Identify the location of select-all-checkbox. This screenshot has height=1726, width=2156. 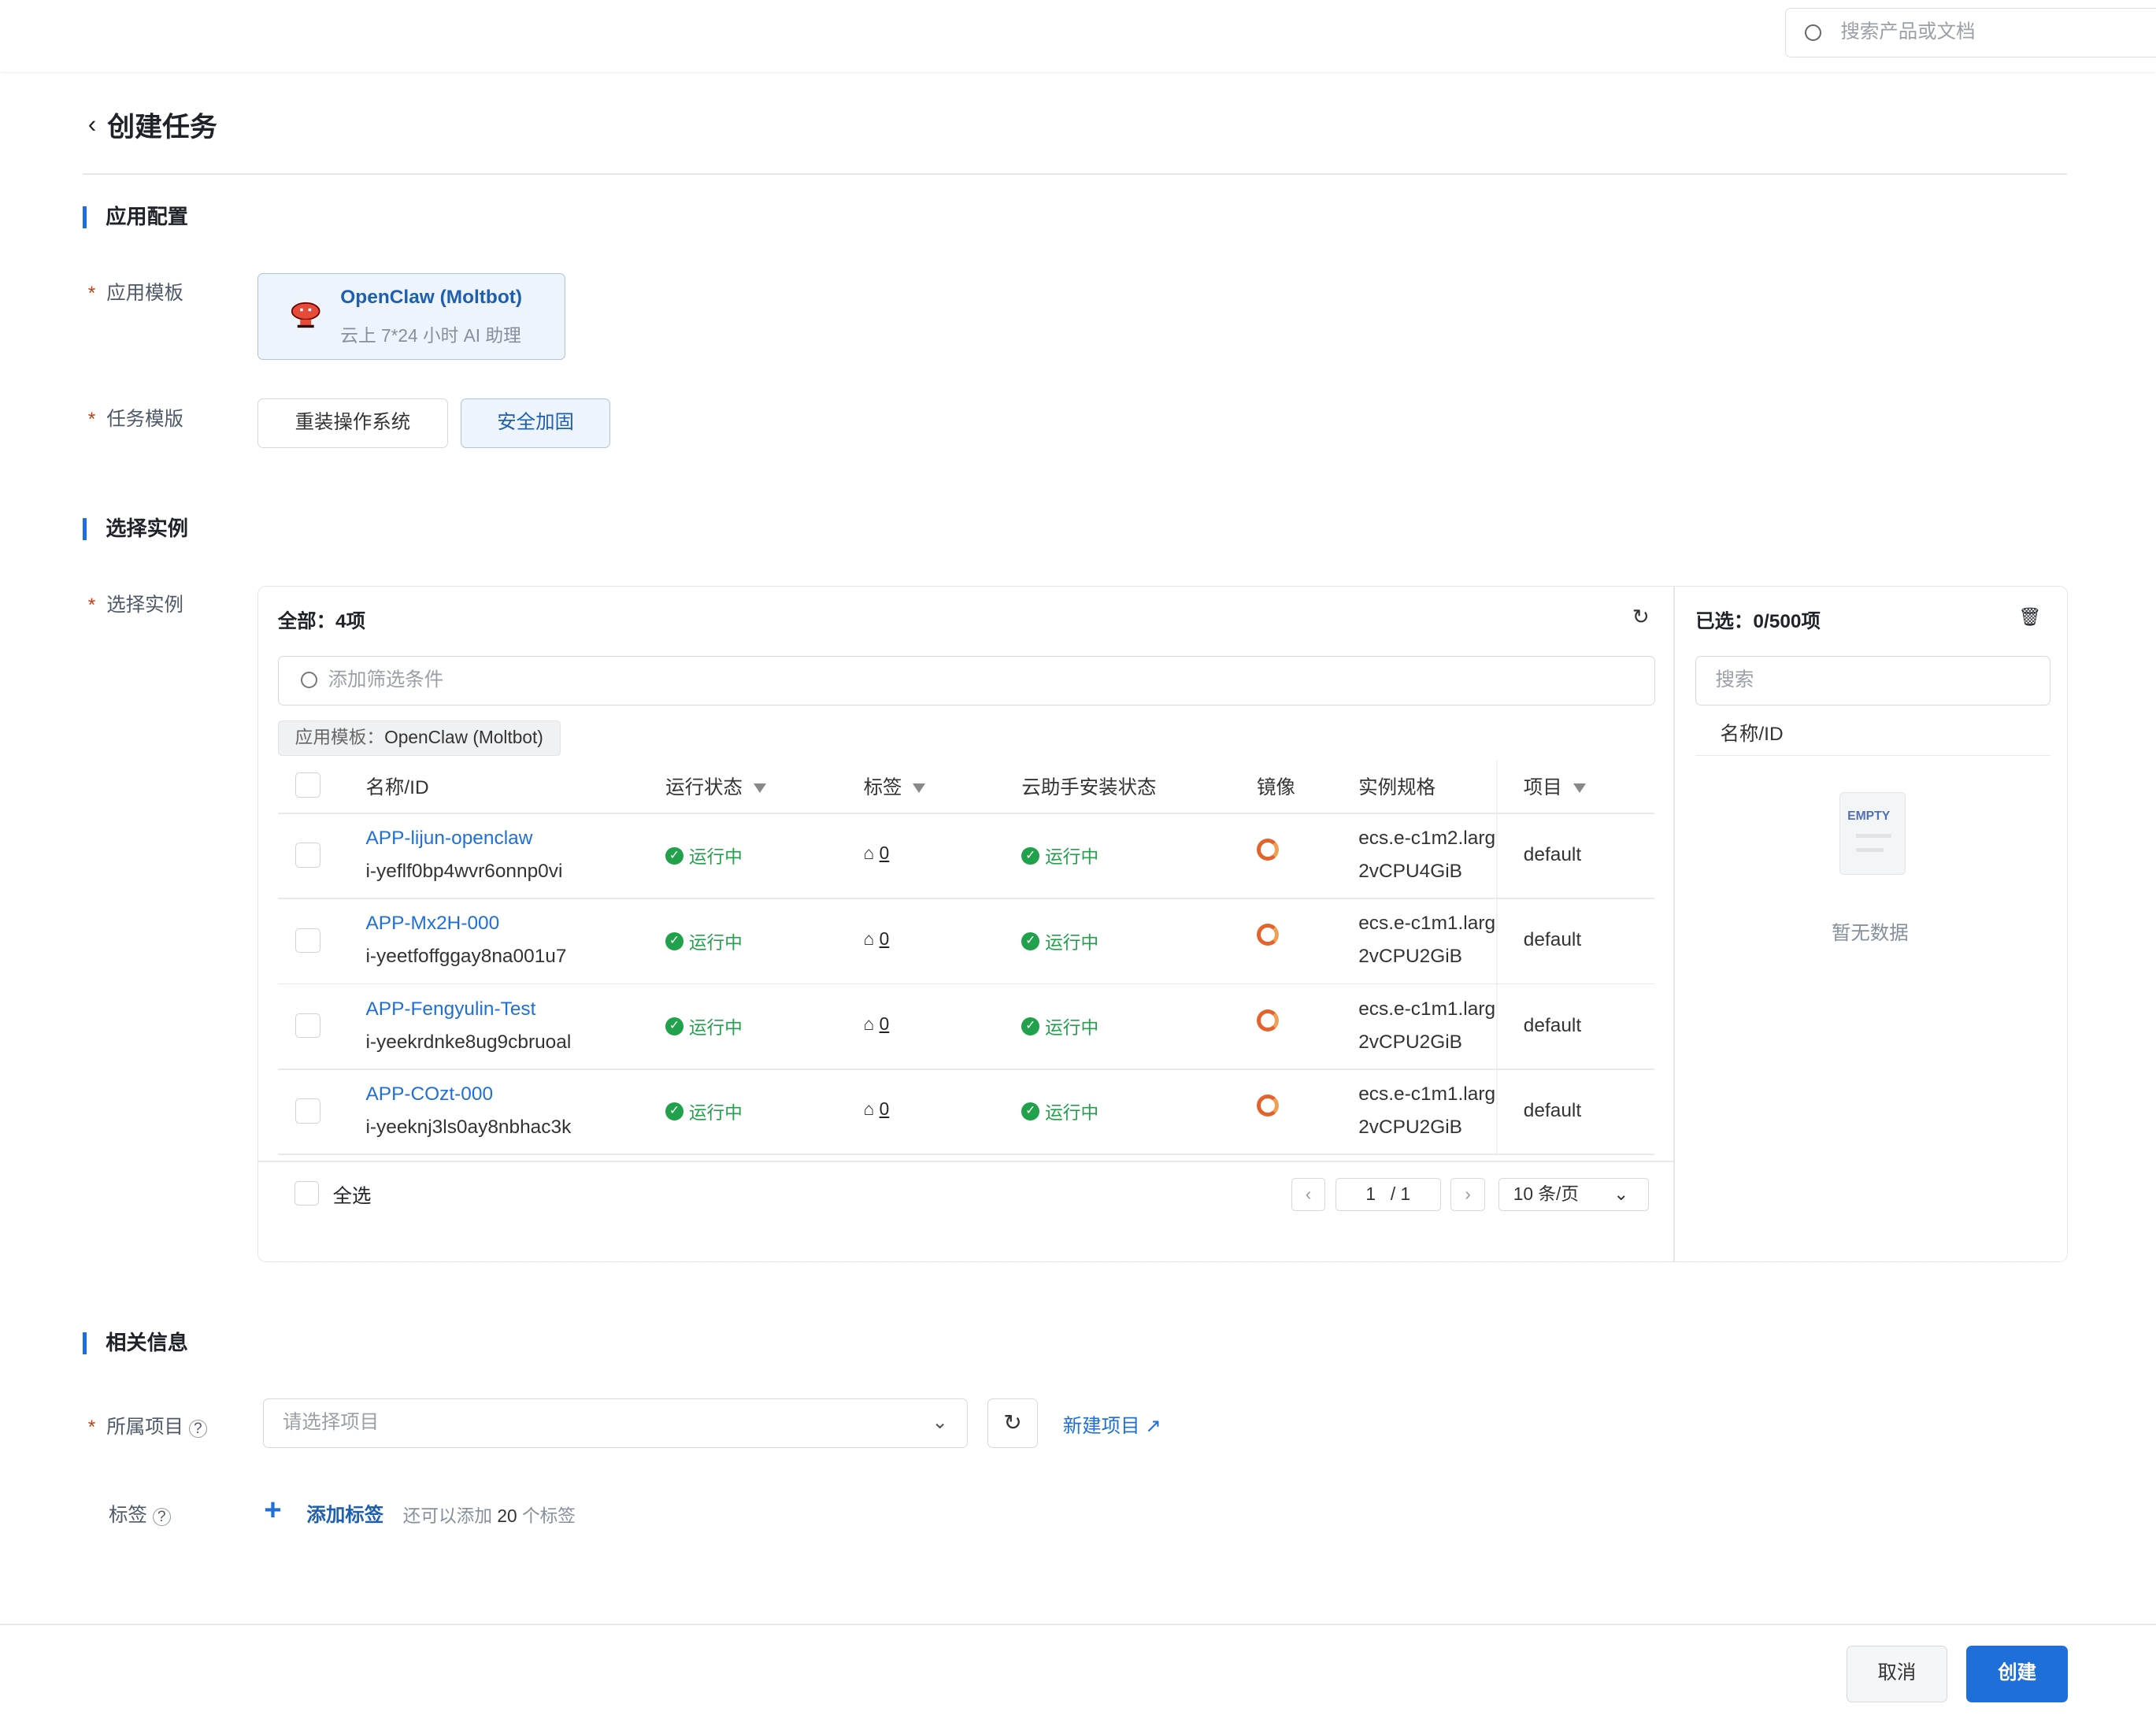
(307, 1193).